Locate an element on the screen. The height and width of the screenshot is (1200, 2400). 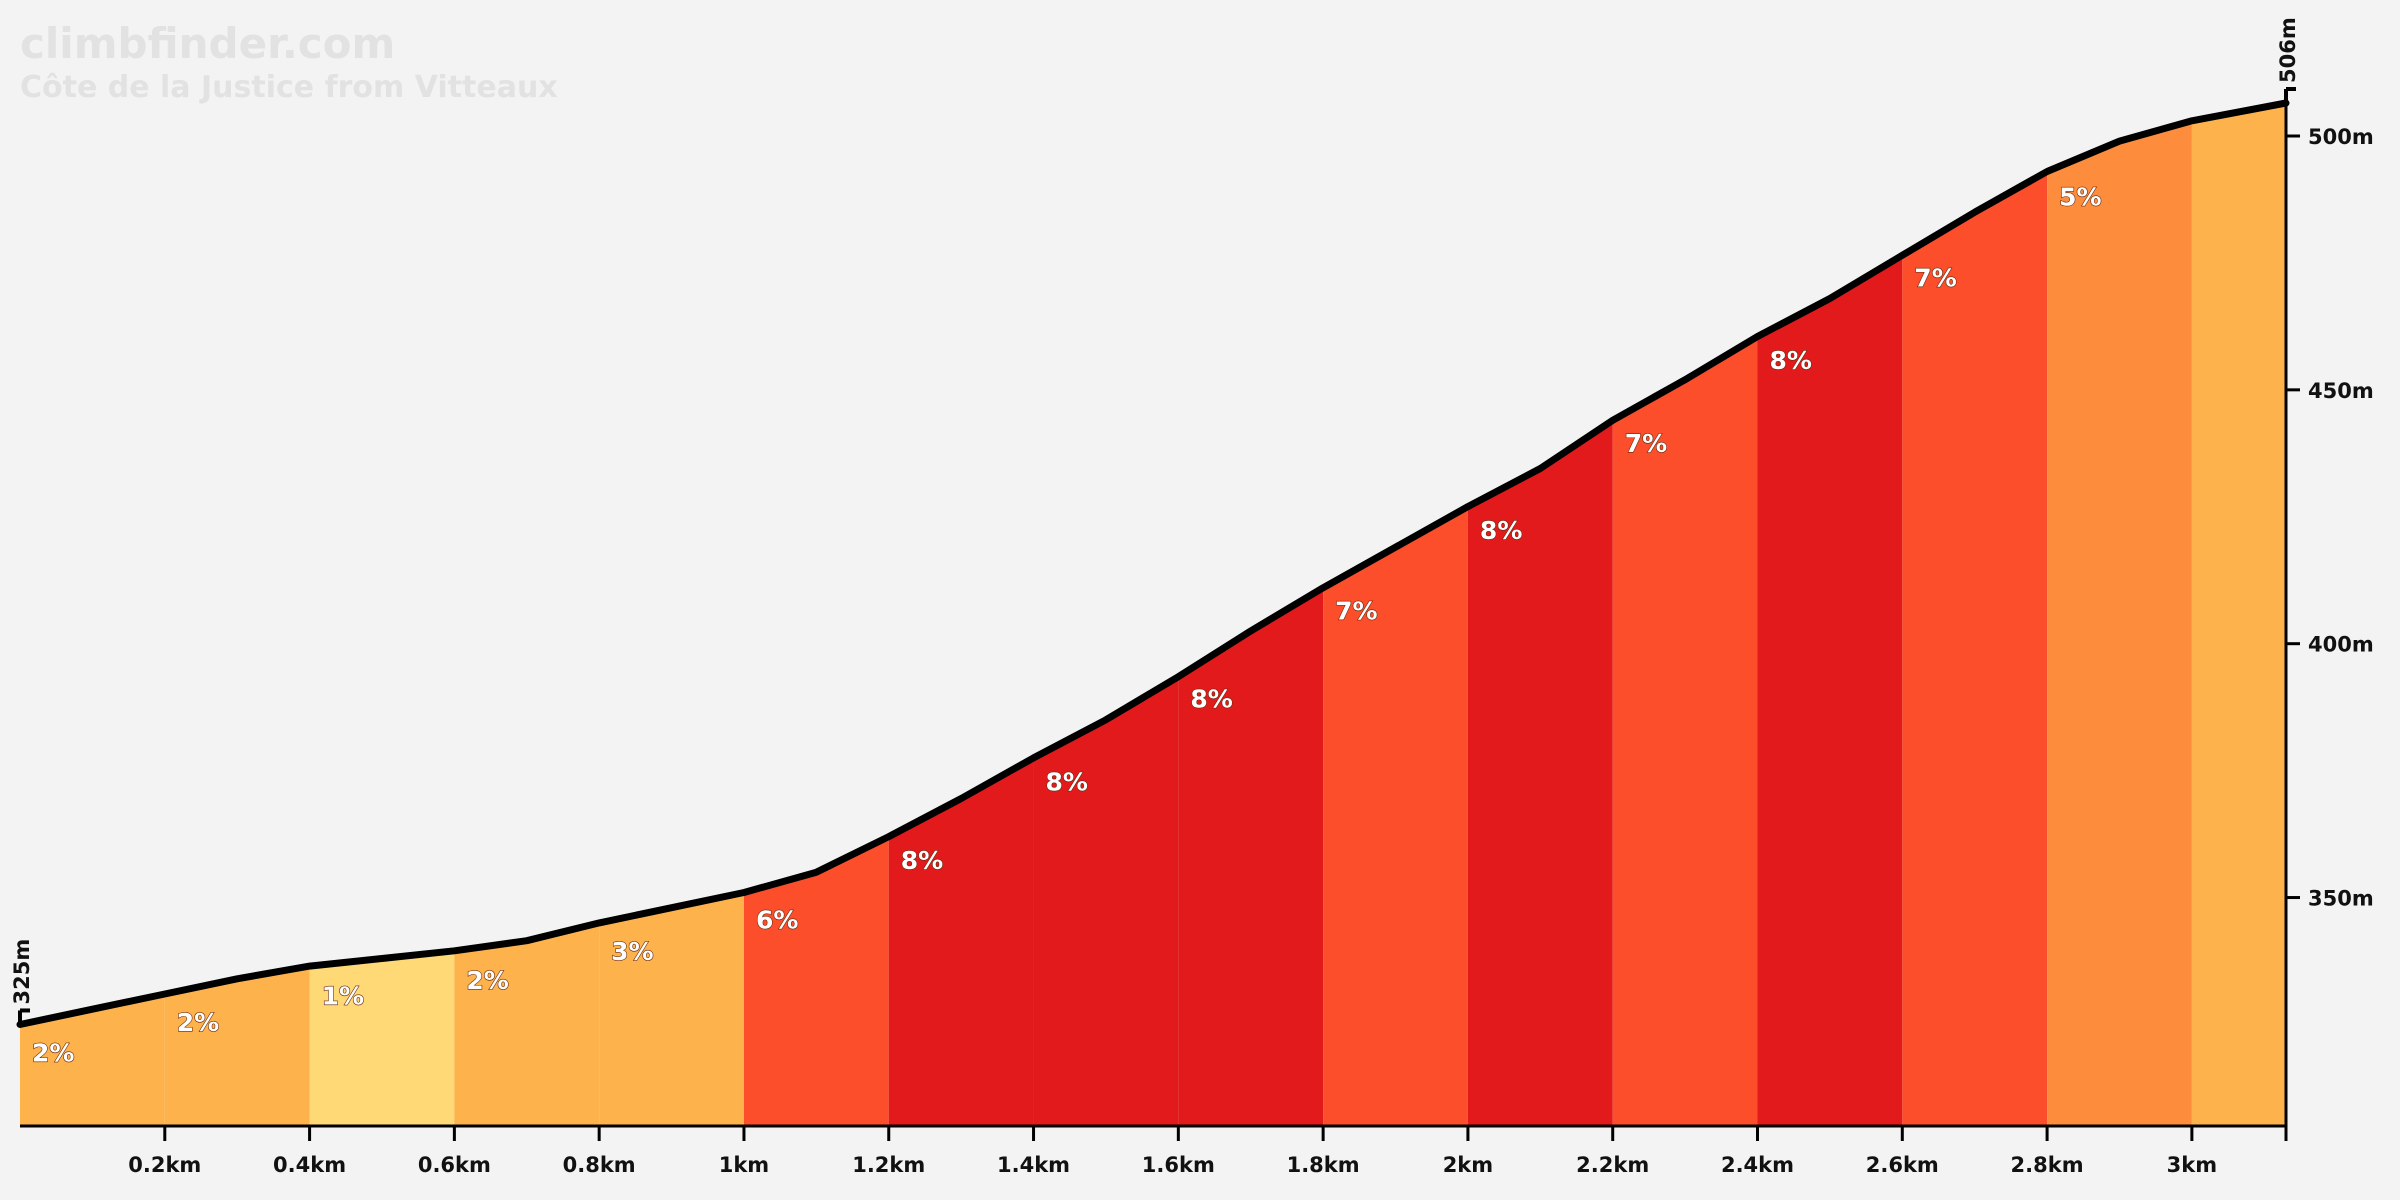
x-tick-label-13: 2.6km is located at coordinates (1902, 1165).